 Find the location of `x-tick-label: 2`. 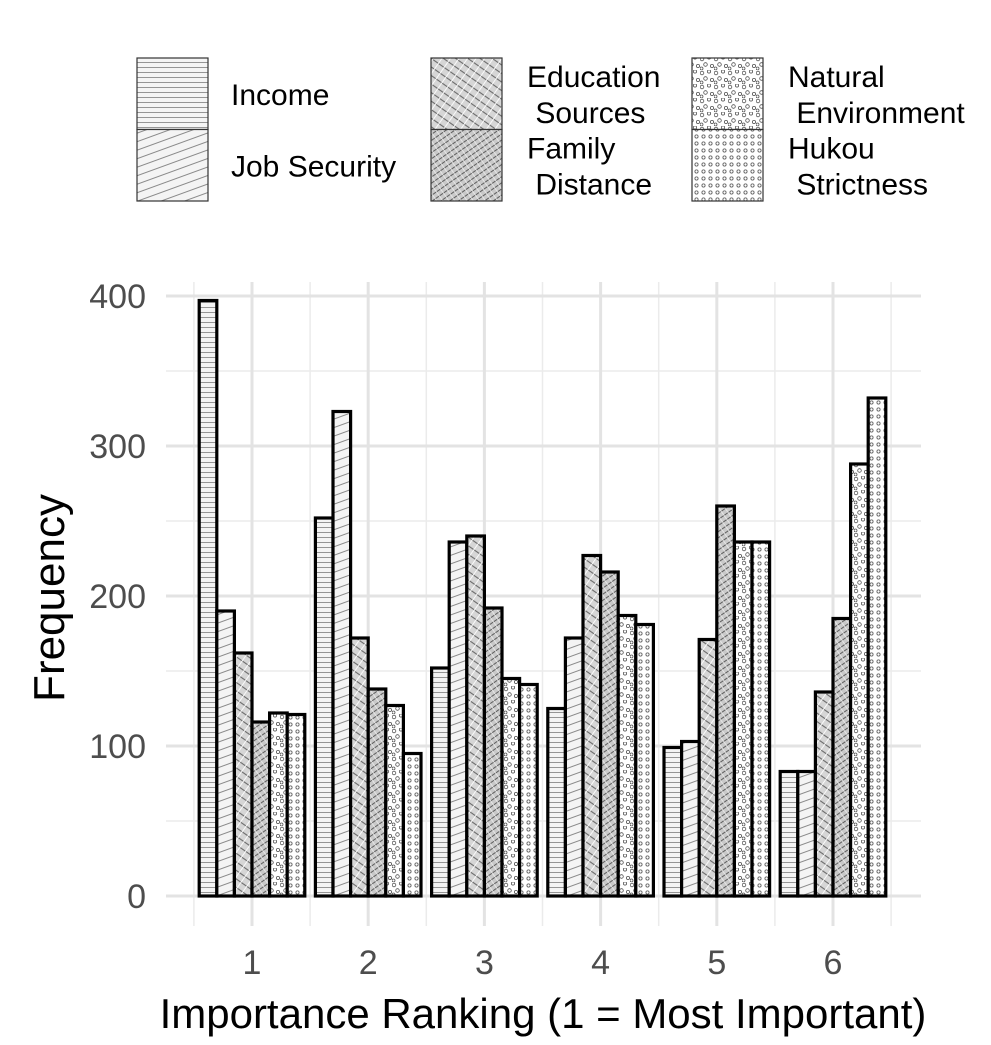

x-tick-label: 2 is located at coordinates (368, 963).